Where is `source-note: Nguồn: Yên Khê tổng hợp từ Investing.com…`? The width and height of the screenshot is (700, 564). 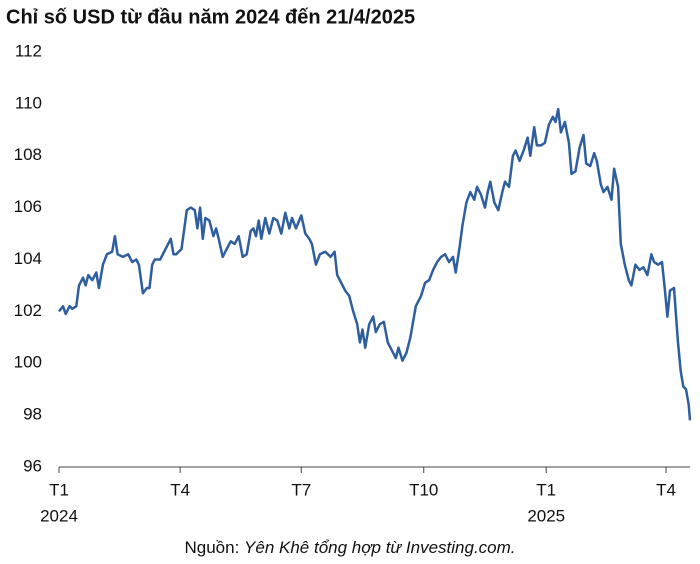 source-note: Nguồn: Yên Khê tổng hợp từ Investing.com… is located at coordinates (349, 547).